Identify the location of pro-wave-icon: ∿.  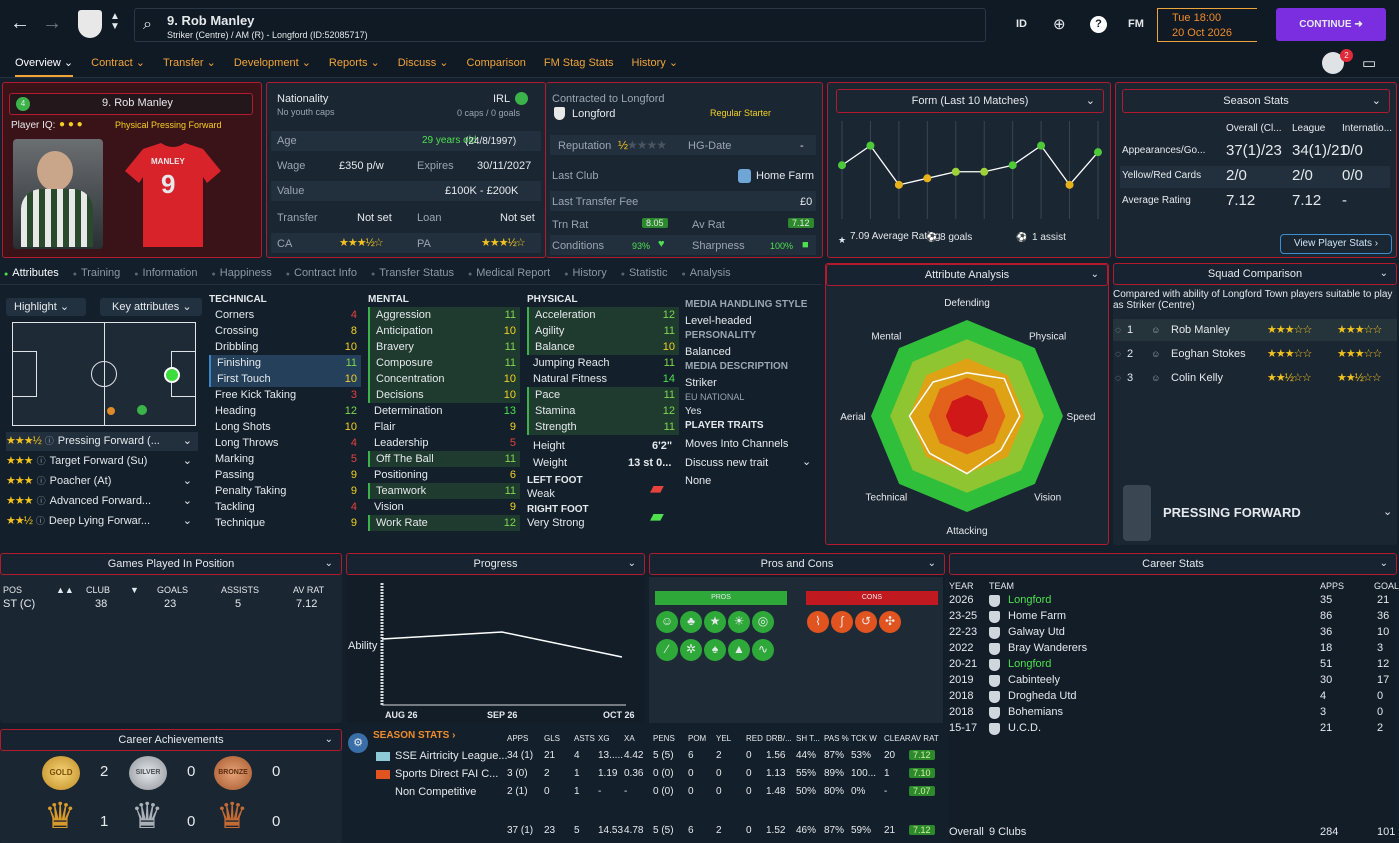
(763, 650).